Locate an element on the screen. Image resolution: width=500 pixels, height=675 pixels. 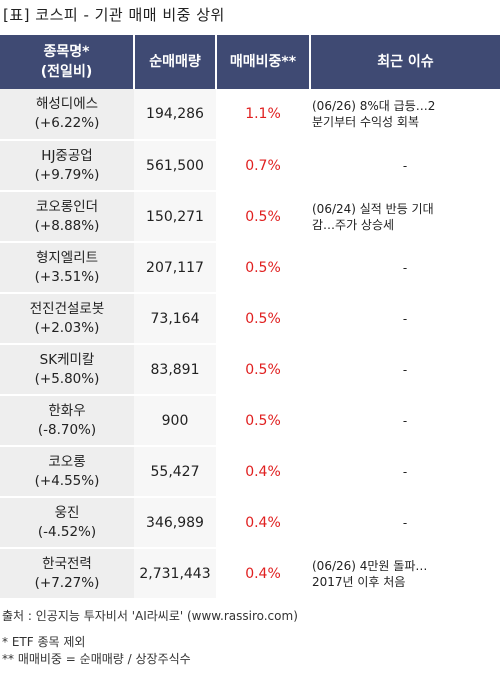
header-name-line1: 종목명* is located at coordinates (66, 52).